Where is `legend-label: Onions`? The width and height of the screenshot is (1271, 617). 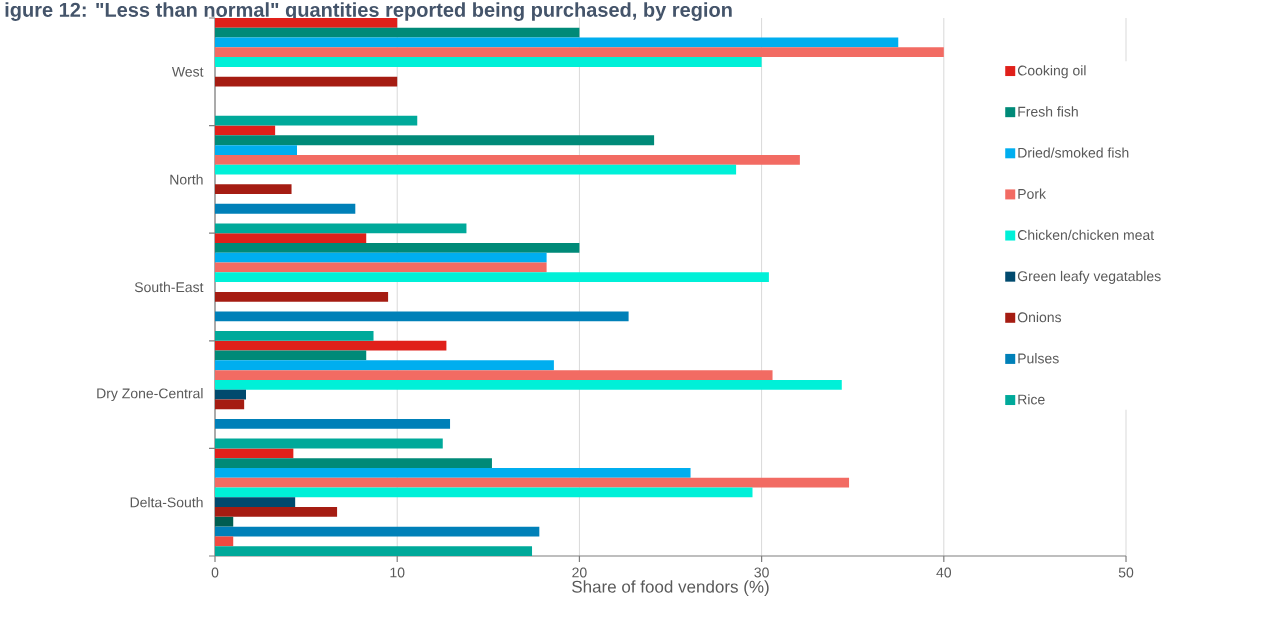
legend-label: Onions is located at coordinates (1039, 317).